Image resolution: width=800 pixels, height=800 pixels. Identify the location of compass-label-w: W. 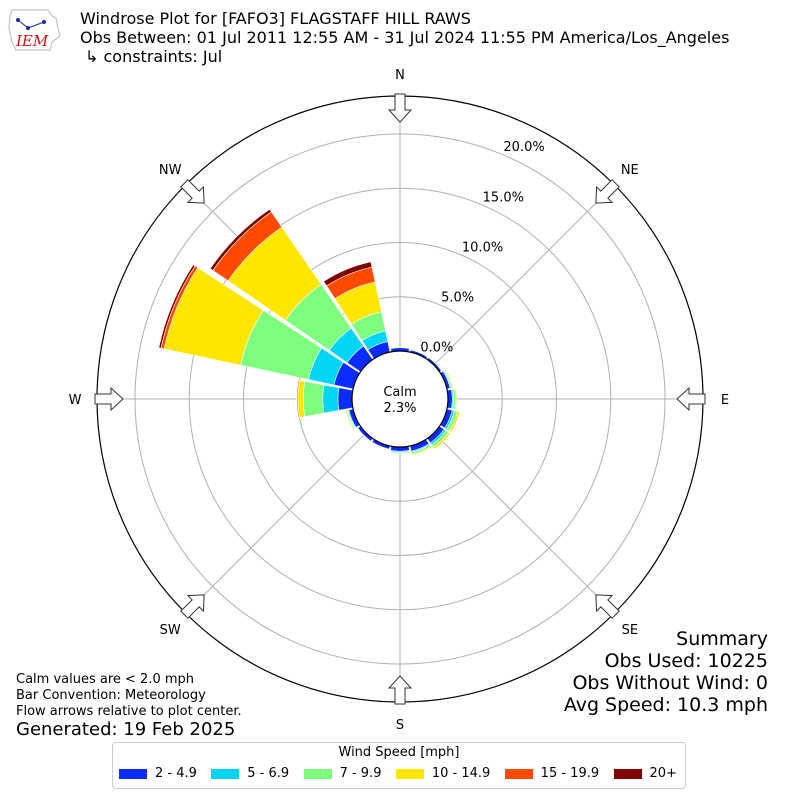
(75, 400).